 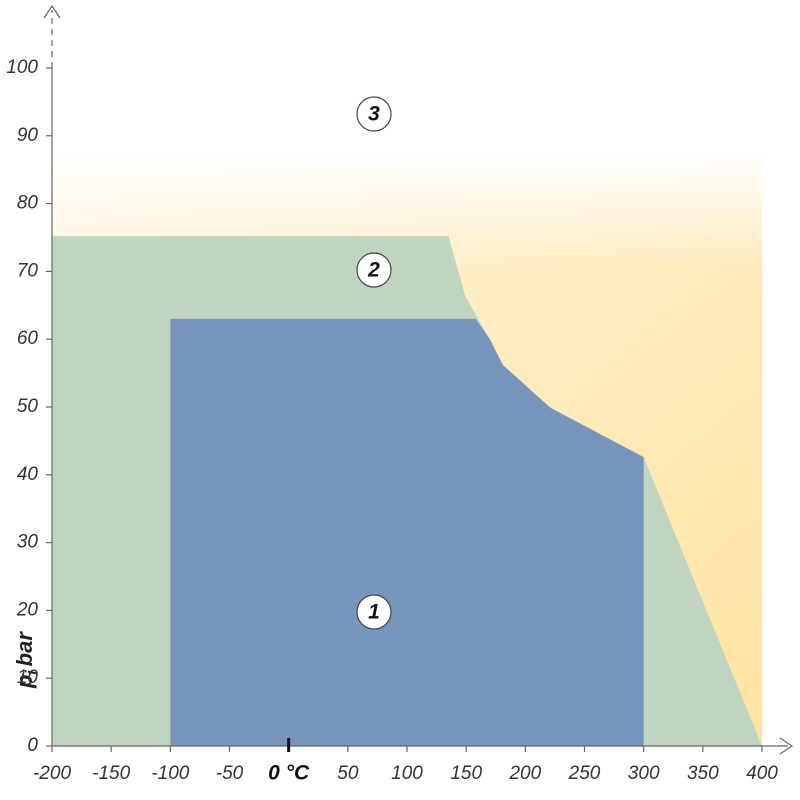 I want to click on x-tick-label: 350, so click(x=703, y=773).